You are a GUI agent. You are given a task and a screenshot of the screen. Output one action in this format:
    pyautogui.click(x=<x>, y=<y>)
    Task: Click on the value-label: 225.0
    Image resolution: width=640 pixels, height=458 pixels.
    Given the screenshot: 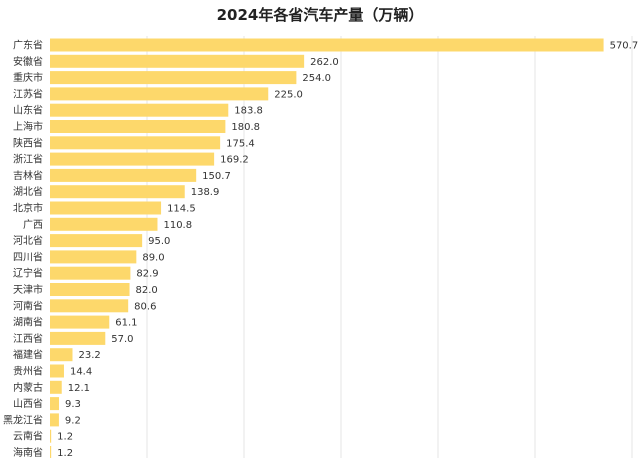 What is the action you would take?
    pyautogui.click(x=288, y=94)
    